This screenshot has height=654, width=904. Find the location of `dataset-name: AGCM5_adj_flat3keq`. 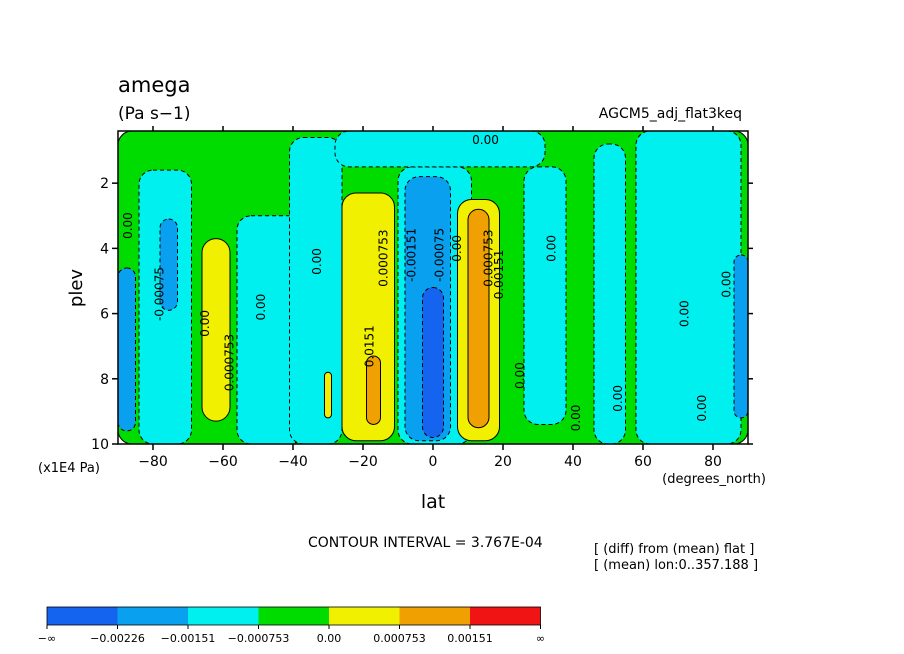

dataset-name: AGCM5_adj_flat3keq is located at coordinates (670, 114).